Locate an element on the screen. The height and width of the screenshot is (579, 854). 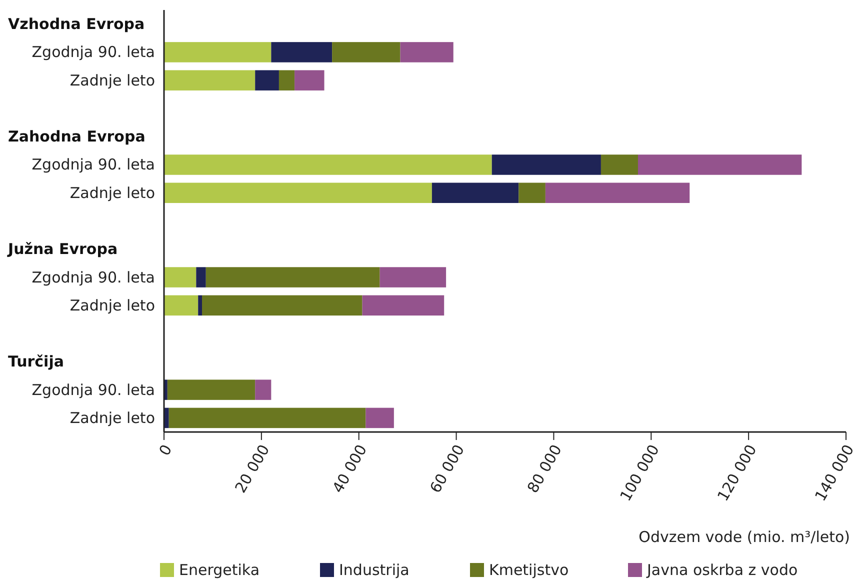
x-tick-label: 0 is located at coordinates (165, 450).